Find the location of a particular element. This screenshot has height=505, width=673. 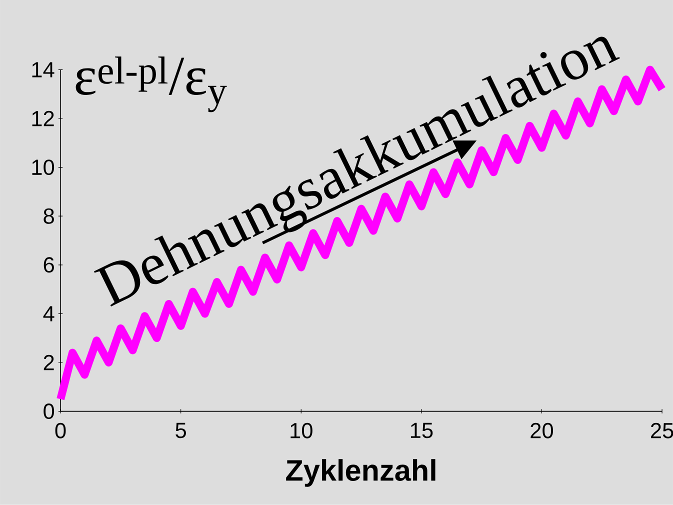

x-tick-label: 20 is located at coordinates (542, 430).